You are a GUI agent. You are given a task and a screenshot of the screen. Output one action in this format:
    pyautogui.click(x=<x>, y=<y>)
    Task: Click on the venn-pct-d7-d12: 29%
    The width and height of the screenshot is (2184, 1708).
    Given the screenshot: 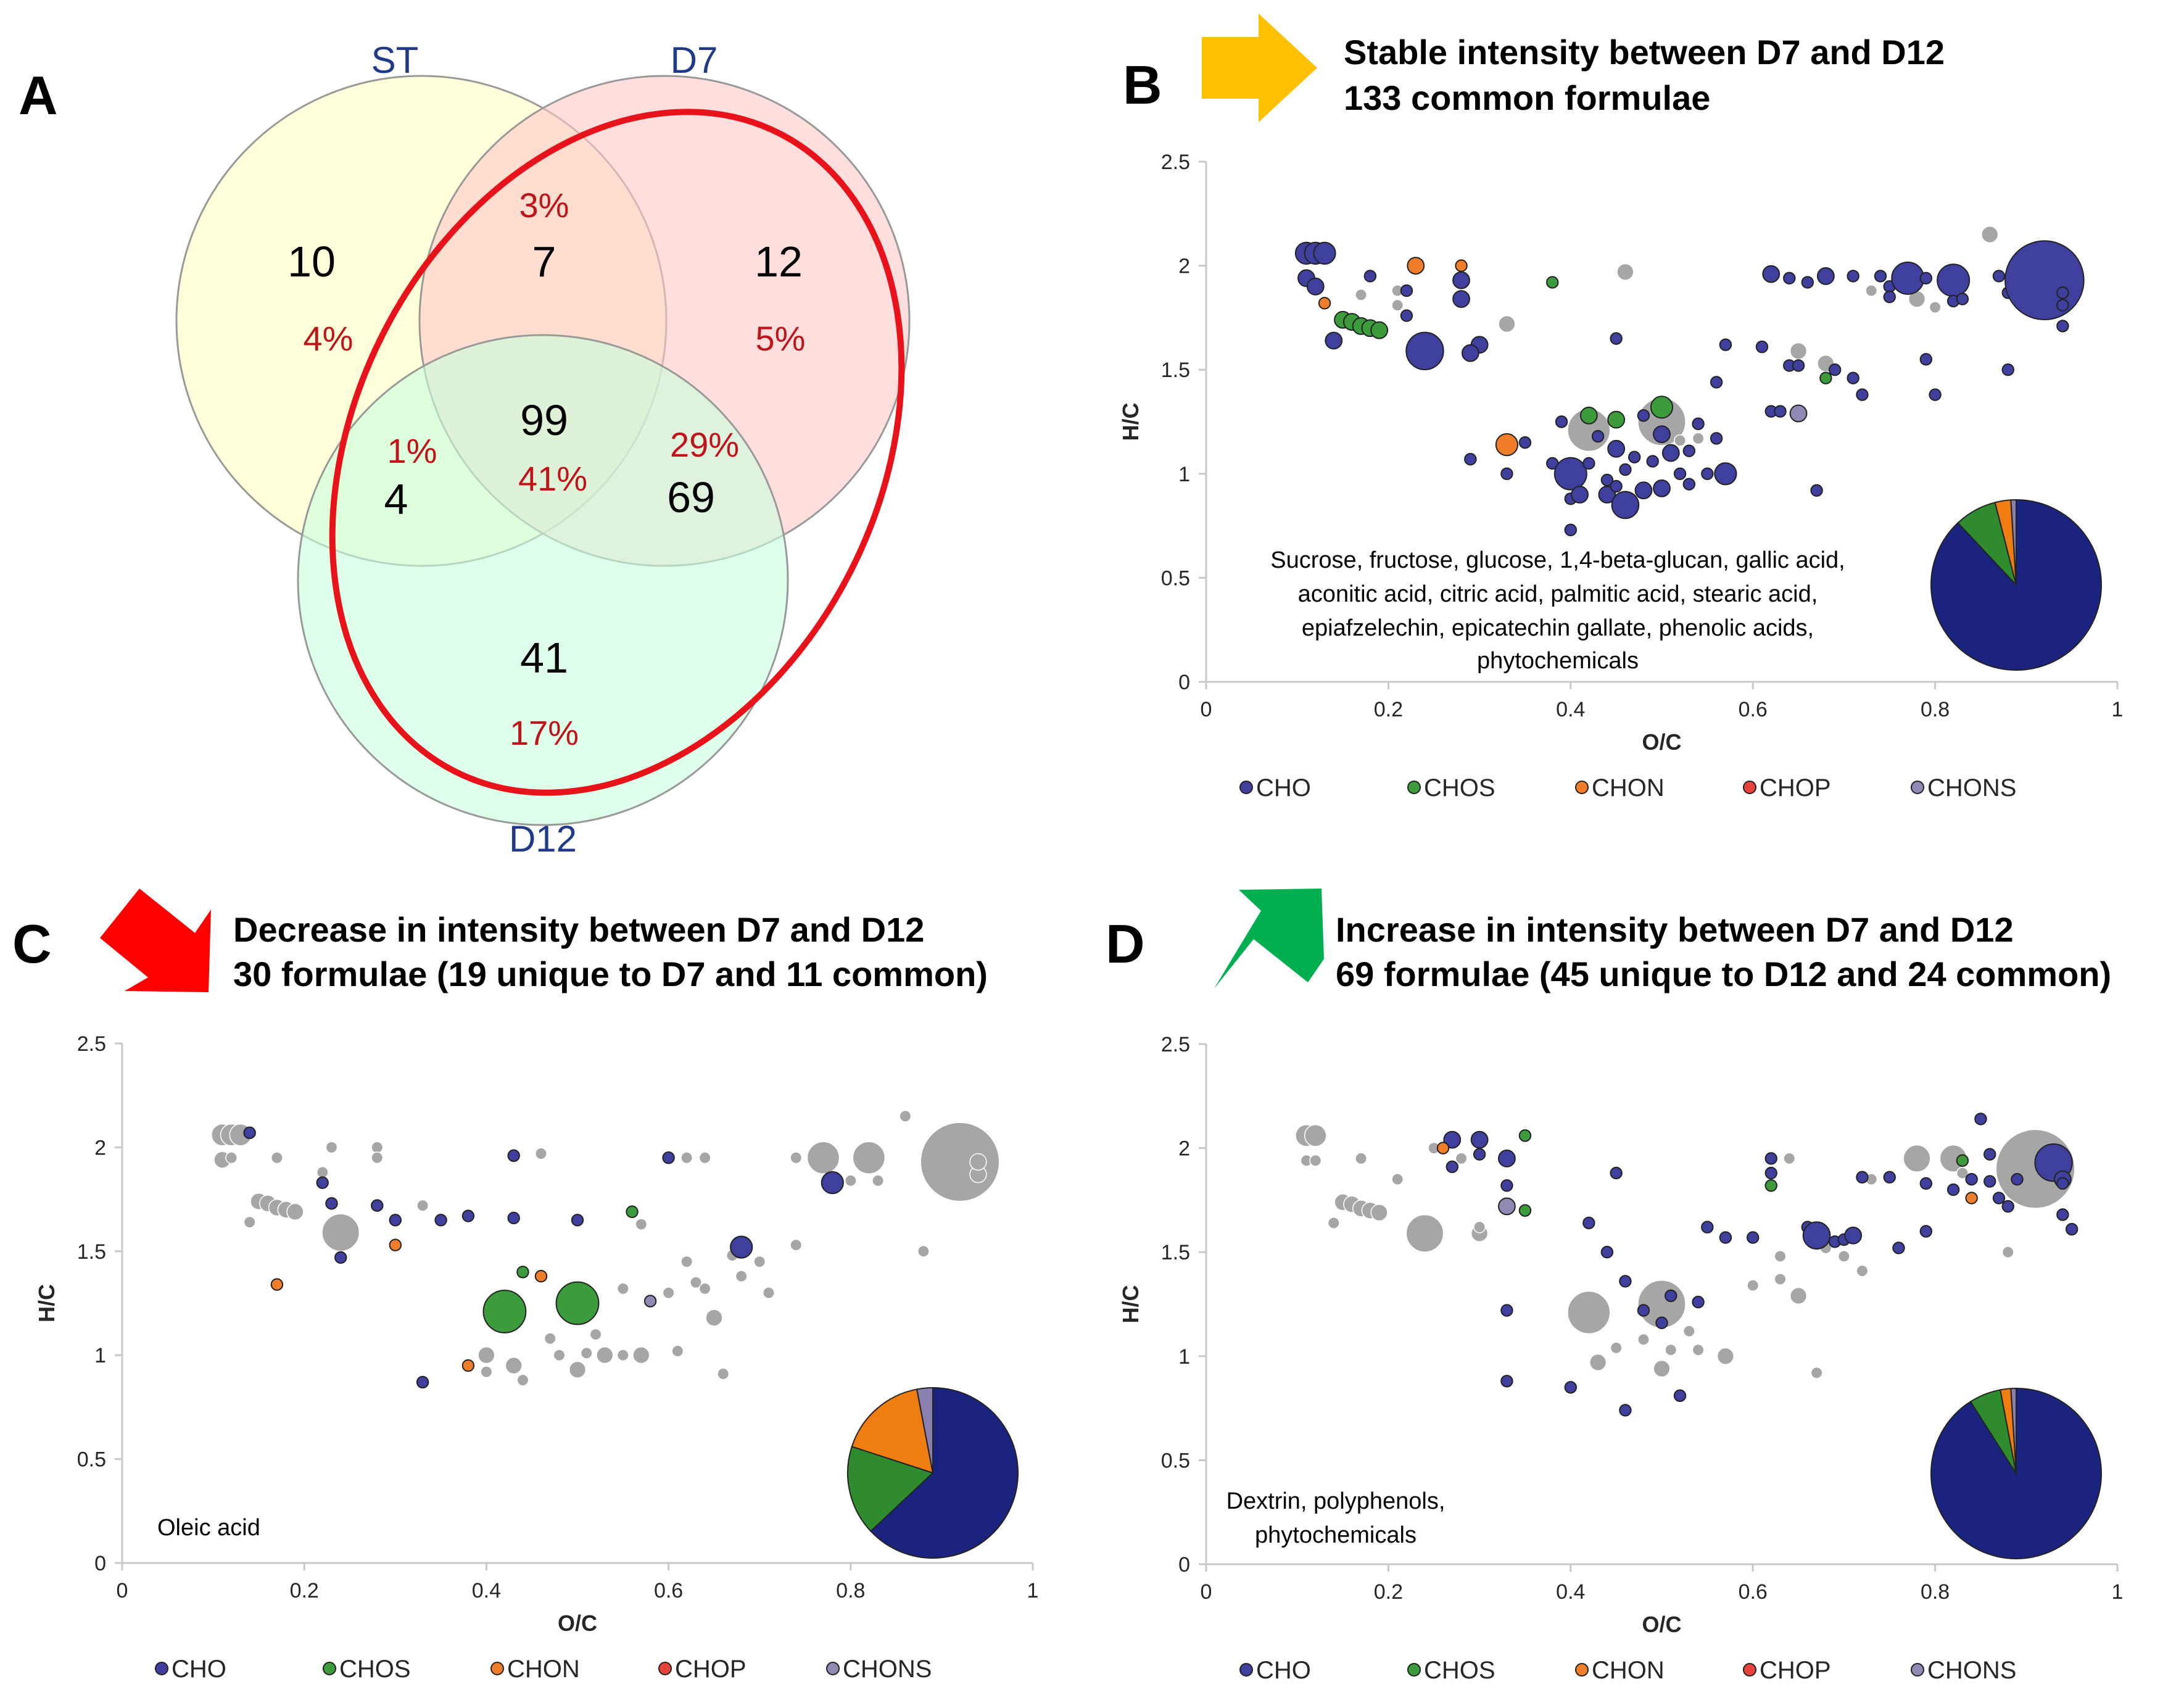 What is the action you would take?
    pyautogui.click(x=704, y=445)
    